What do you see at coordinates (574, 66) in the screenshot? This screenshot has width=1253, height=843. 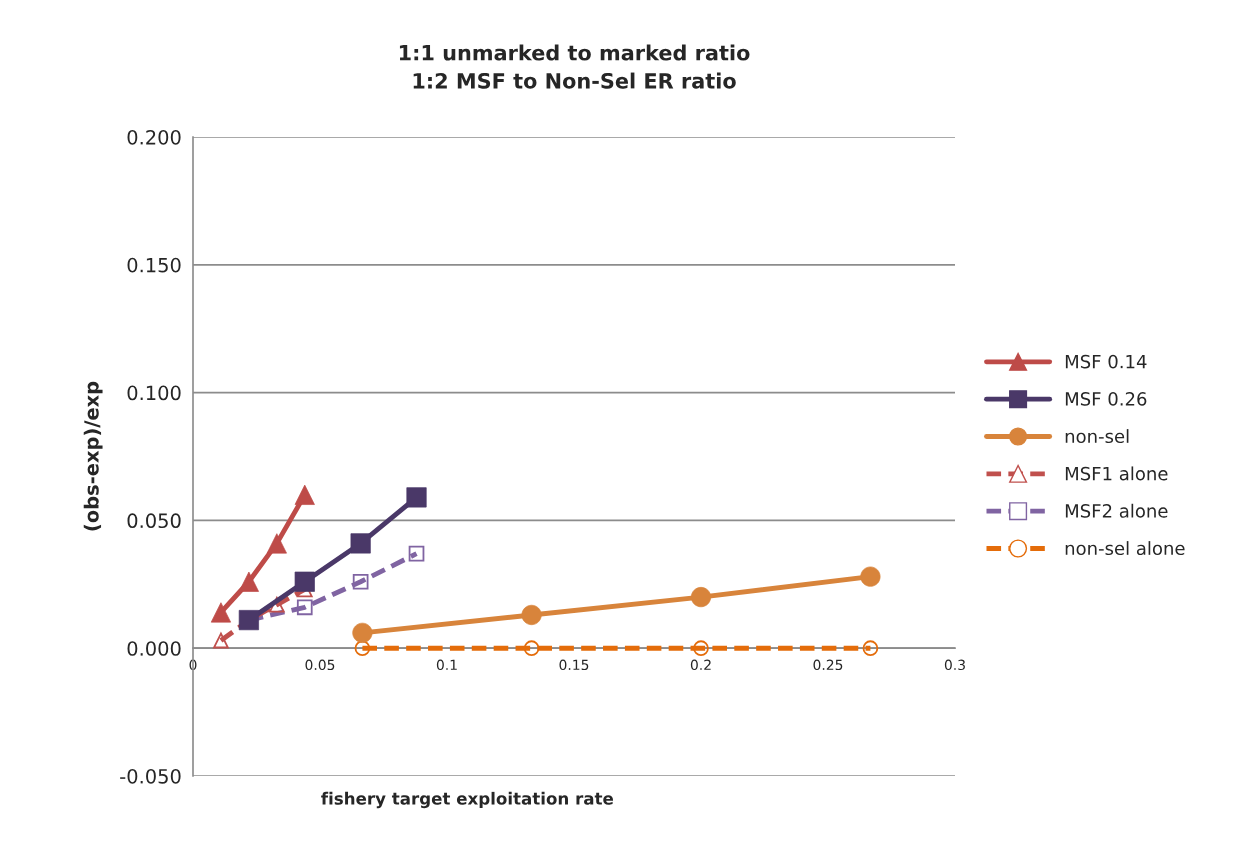 I see `chart-title: 1:1 unmarked to marked ratio 1:2 MSF to Non-Sel ER ratio` at bounding box center [574, 66].